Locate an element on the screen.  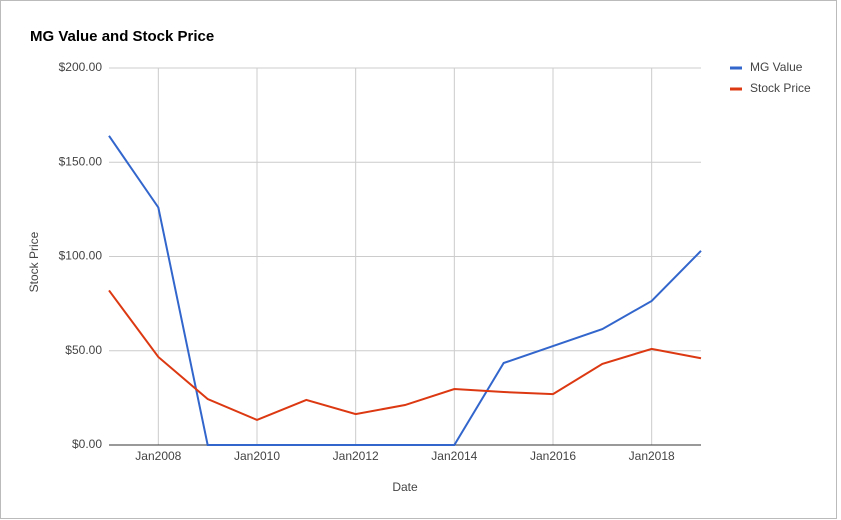
y-axis-label: Stock Price is located at coordinates (34, 261).